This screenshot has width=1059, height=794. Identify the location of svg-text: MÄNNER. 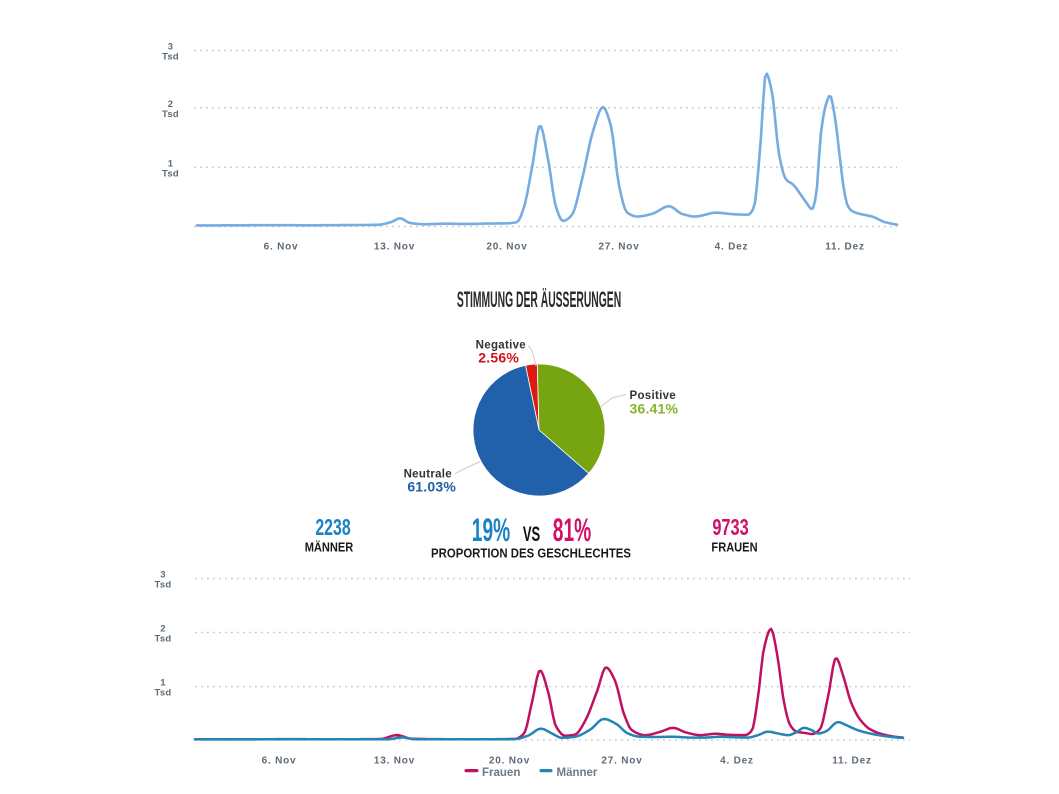
(329, 546).